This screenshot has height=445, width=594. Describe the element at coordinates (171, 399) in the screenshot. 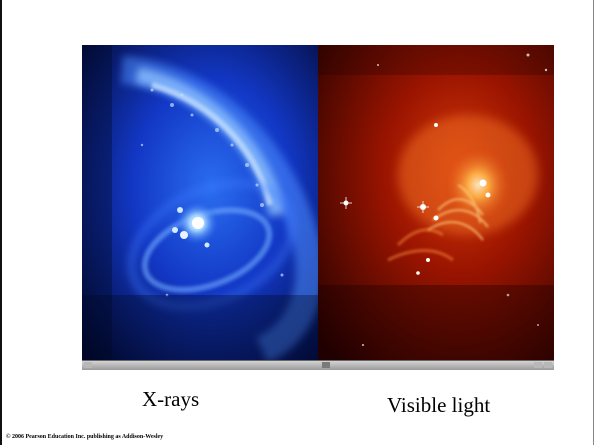

I see `xrays-caption: X-rays` at that location.